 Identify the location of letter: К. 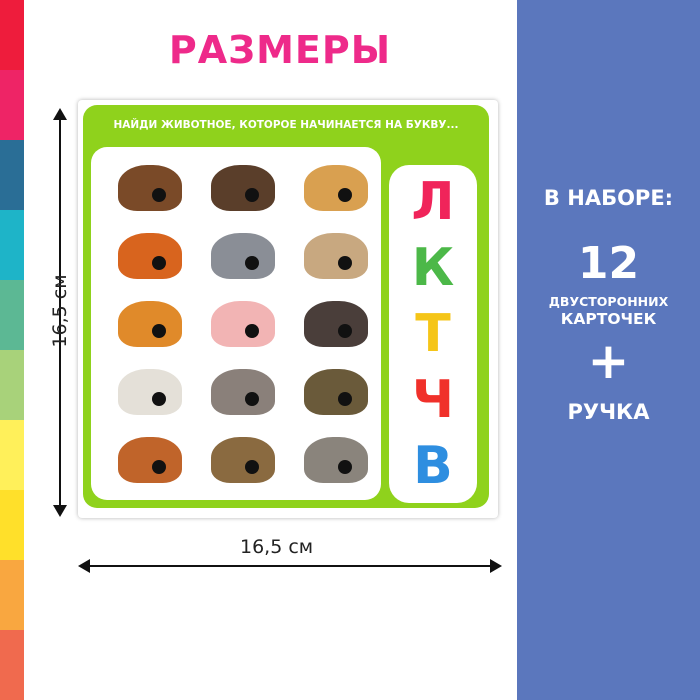
(433, 268).